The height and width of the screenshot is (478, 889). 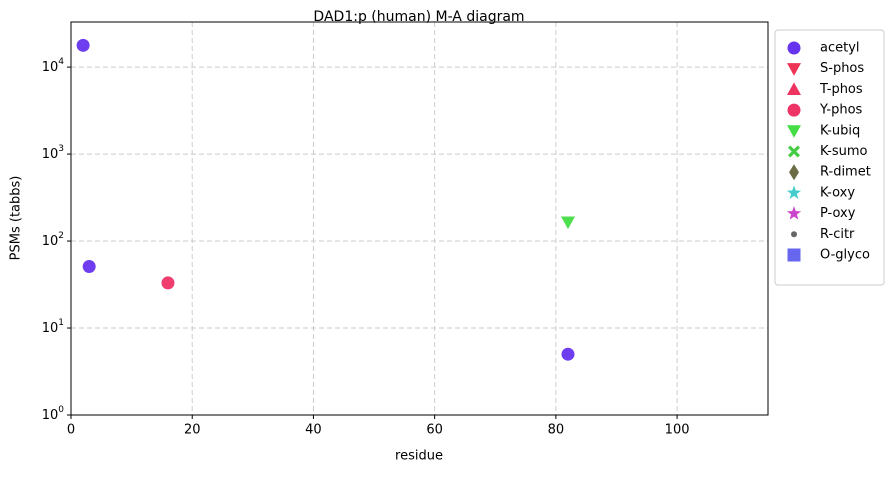 I want to click on x-tick-label: 20, so click(x=192, y=430).